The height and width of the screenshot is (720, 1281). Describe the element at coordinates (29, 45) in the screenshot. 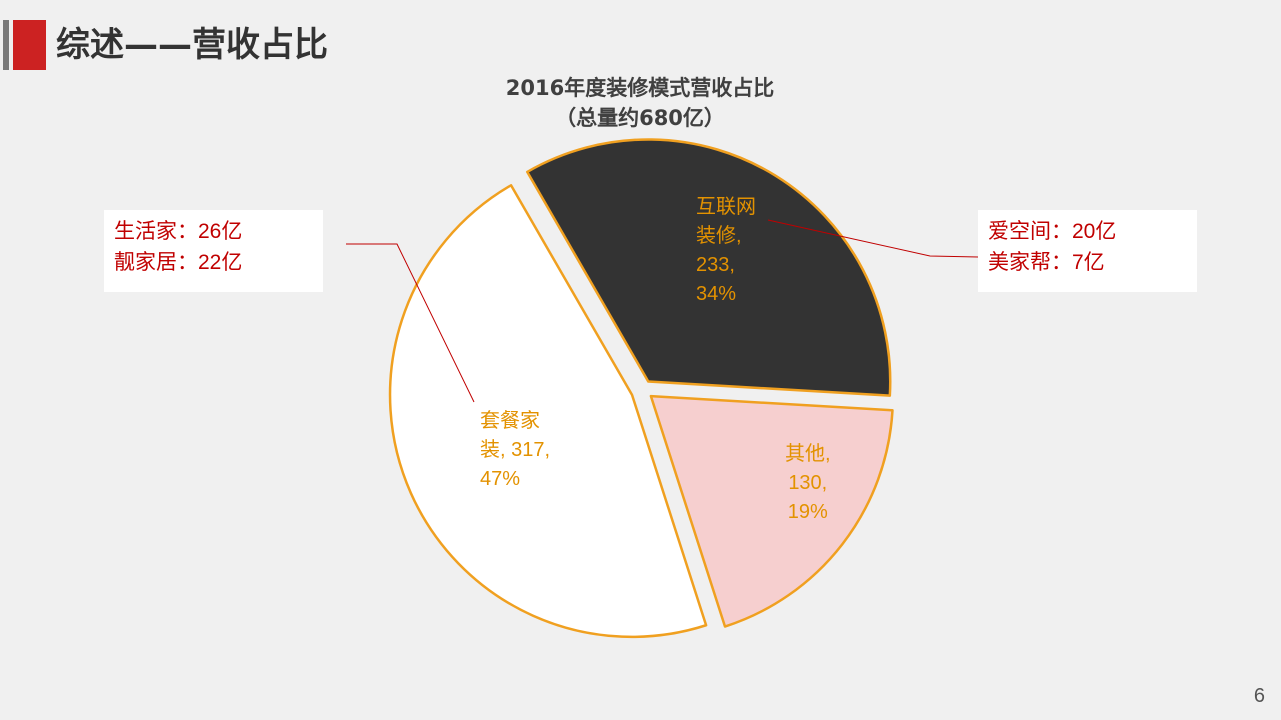

I see `title-marker-red` at that location.